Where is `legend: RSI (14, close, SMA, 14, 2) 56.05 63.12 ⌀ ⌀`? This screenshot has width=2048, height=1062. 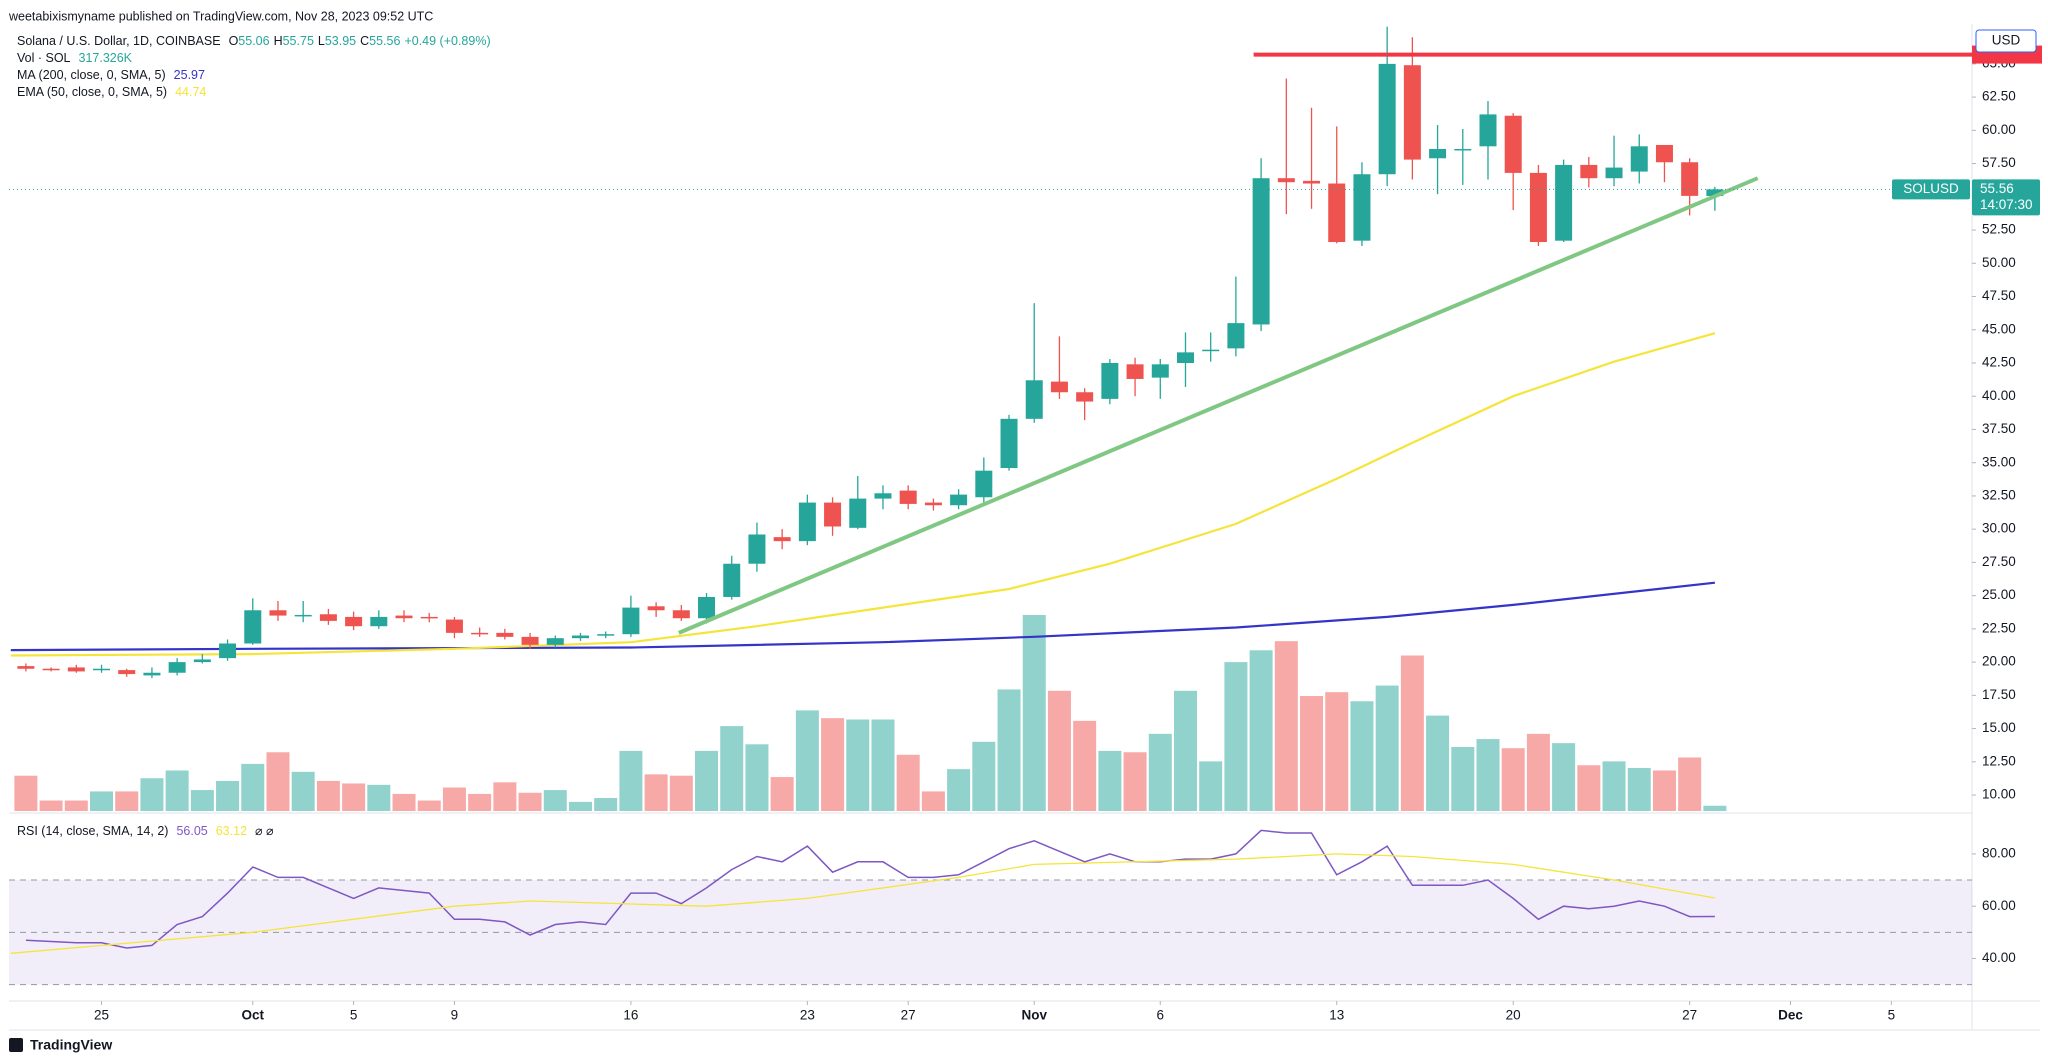
legend: RSI (14, close, SMA, 14, 2) 56.05 63.12 ⌀ ⌀ is located at coordinates (145, 831).